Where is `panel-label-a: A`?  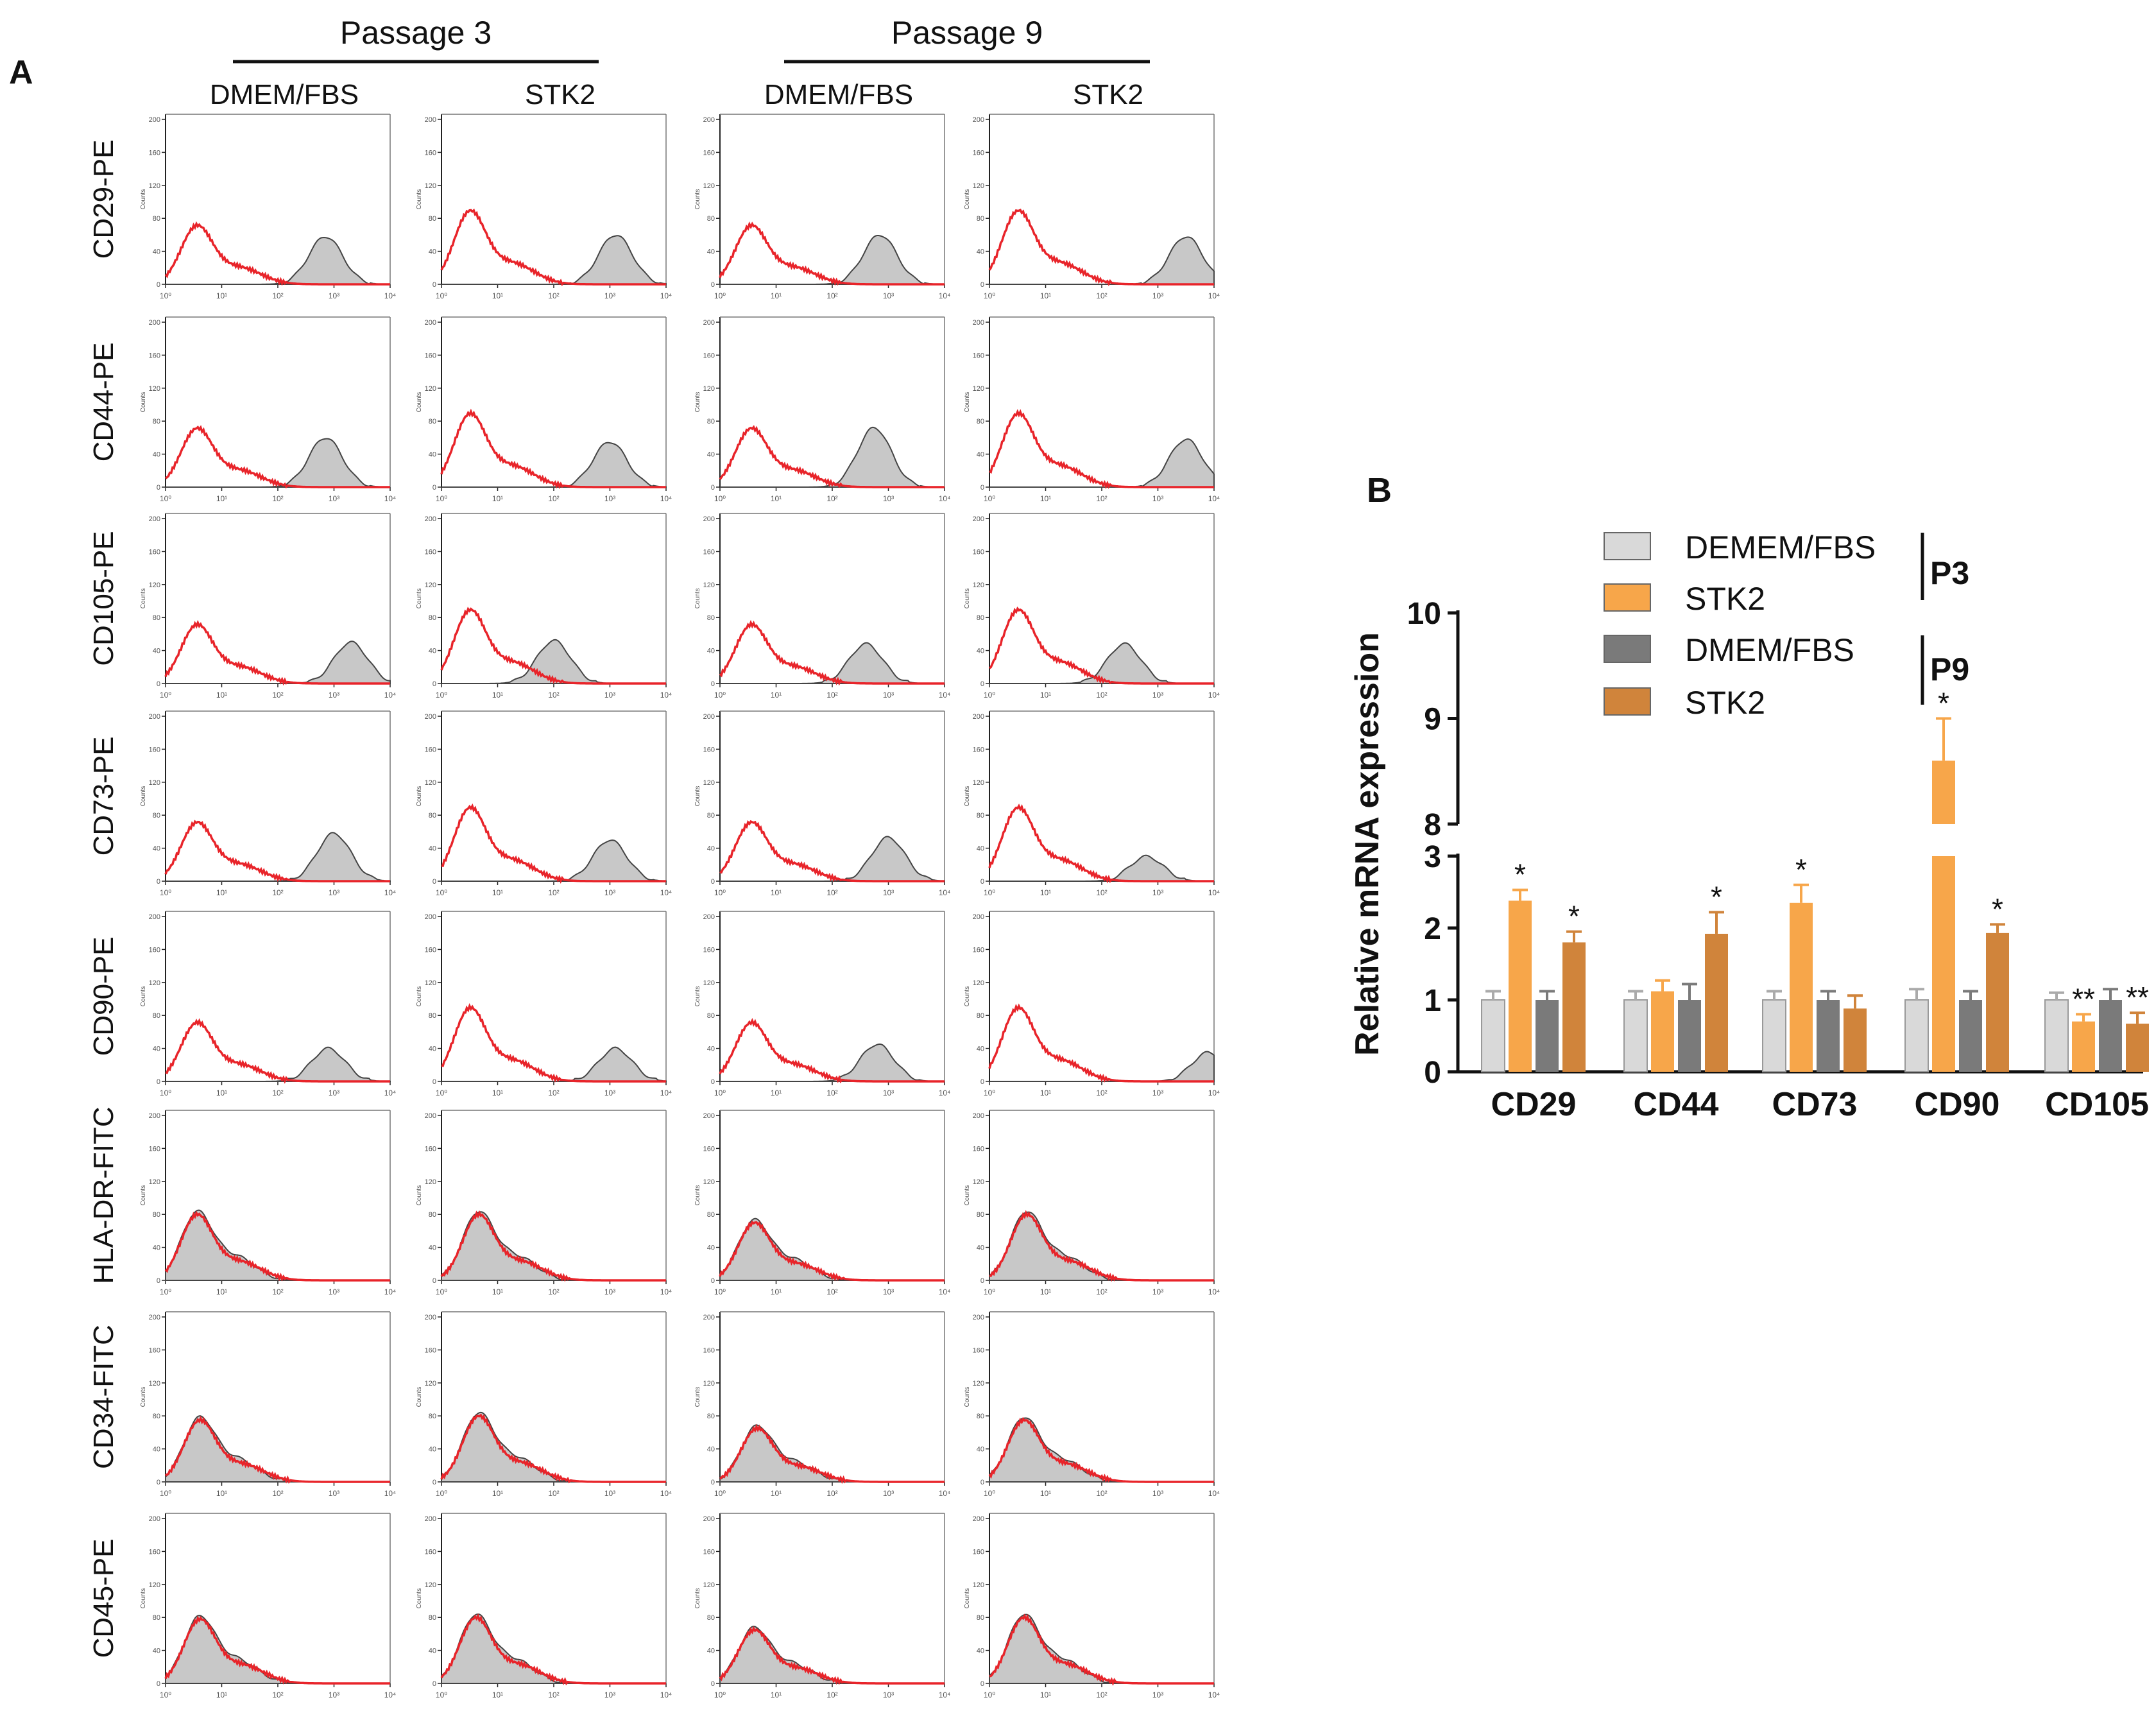 panel-label-a: A is located at coordinates (21, 72).